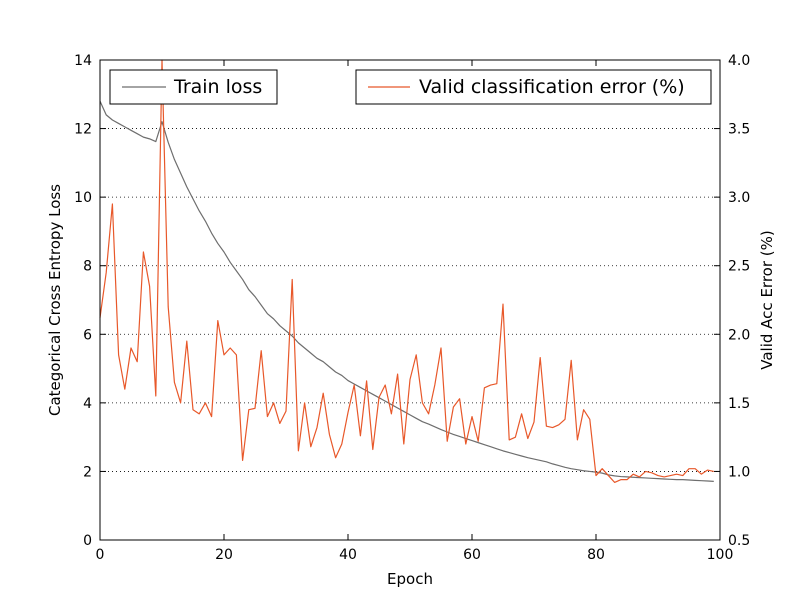 This screenshot has height=600, width=800. I want to click on y-left-tick-label: 4, so click(87, 404).